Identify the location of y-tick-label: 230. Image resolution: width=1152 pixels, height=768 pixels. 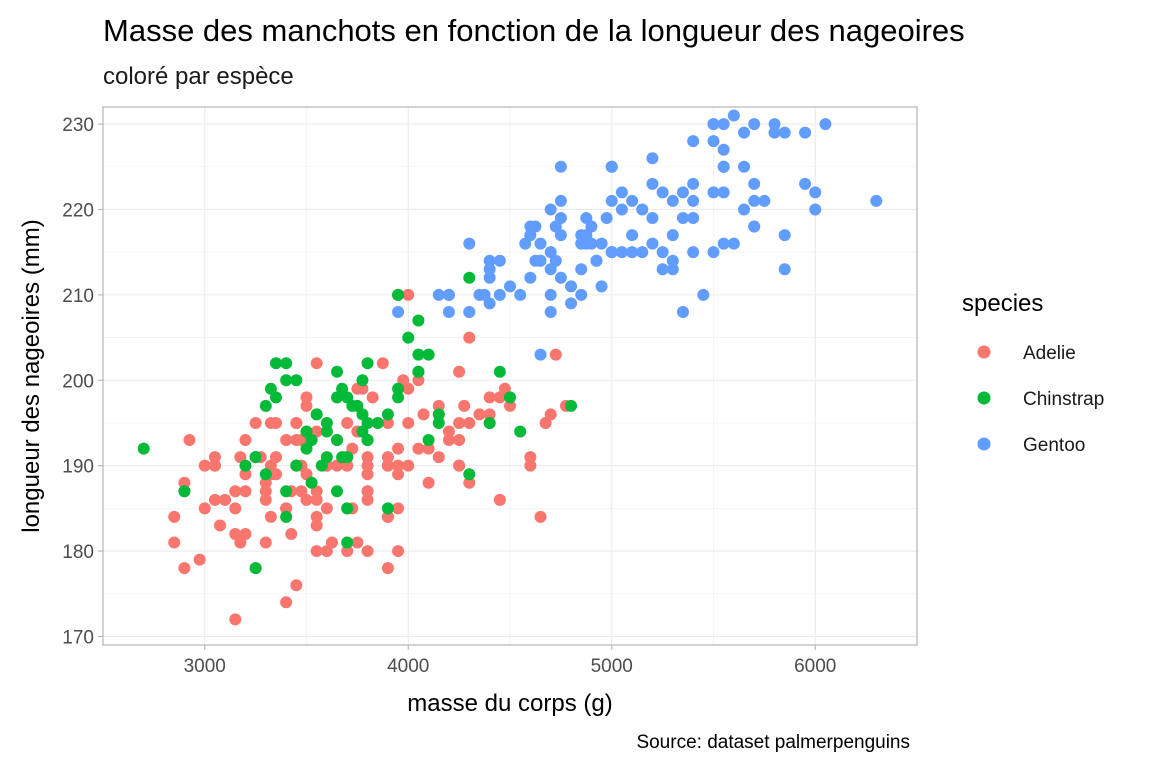
(78, 125).